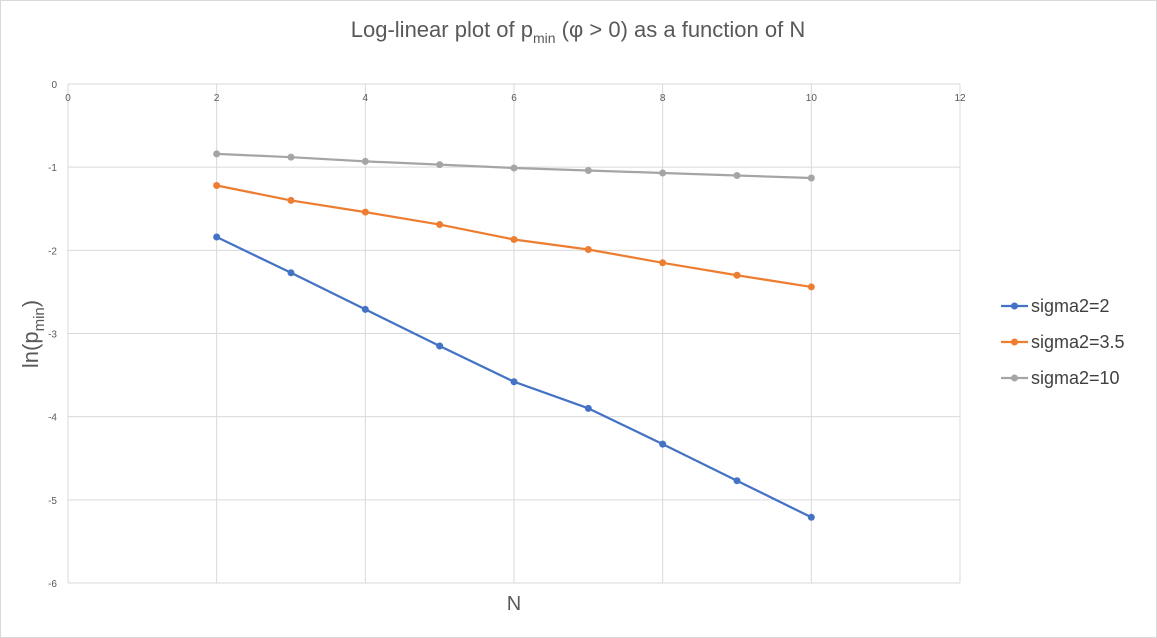 This screenshot has width=1157, height=638. I want to click on y-axis-title: ln(pmin), so click(33, 334).